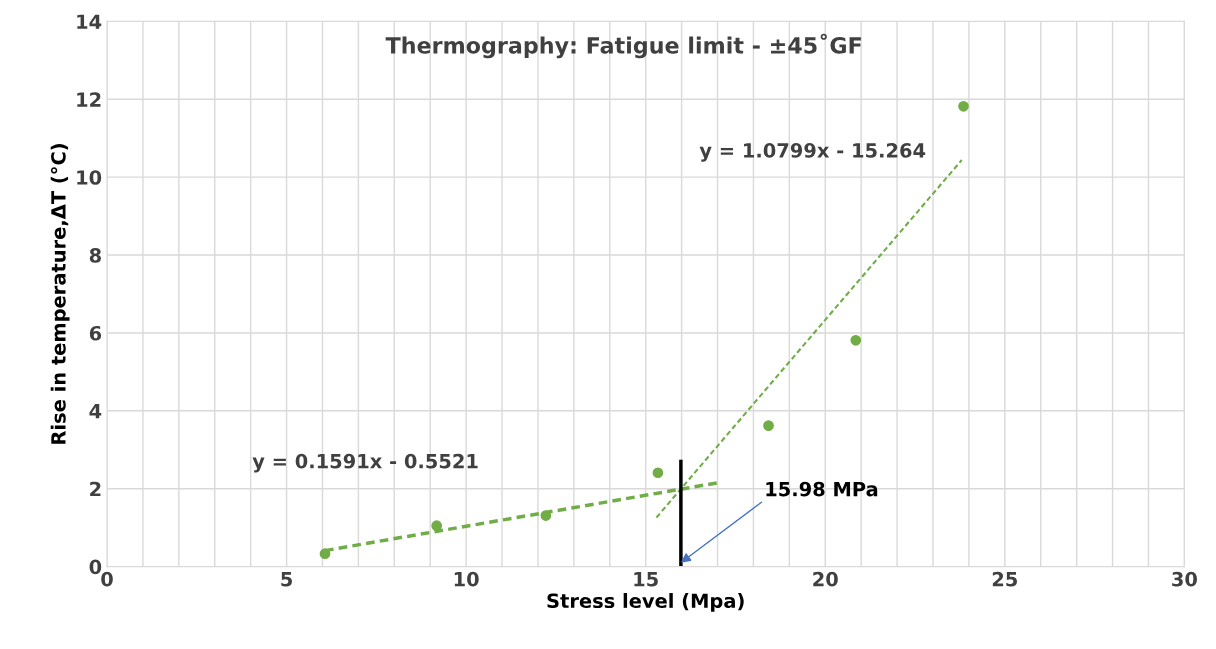 The width and height of the screenshot is (1216, 649). What do you see at coordinates (645, 602) in the screenshot?
I see `x-axis-title: Stress level (Mpa)` at bounding box center [645, 602].